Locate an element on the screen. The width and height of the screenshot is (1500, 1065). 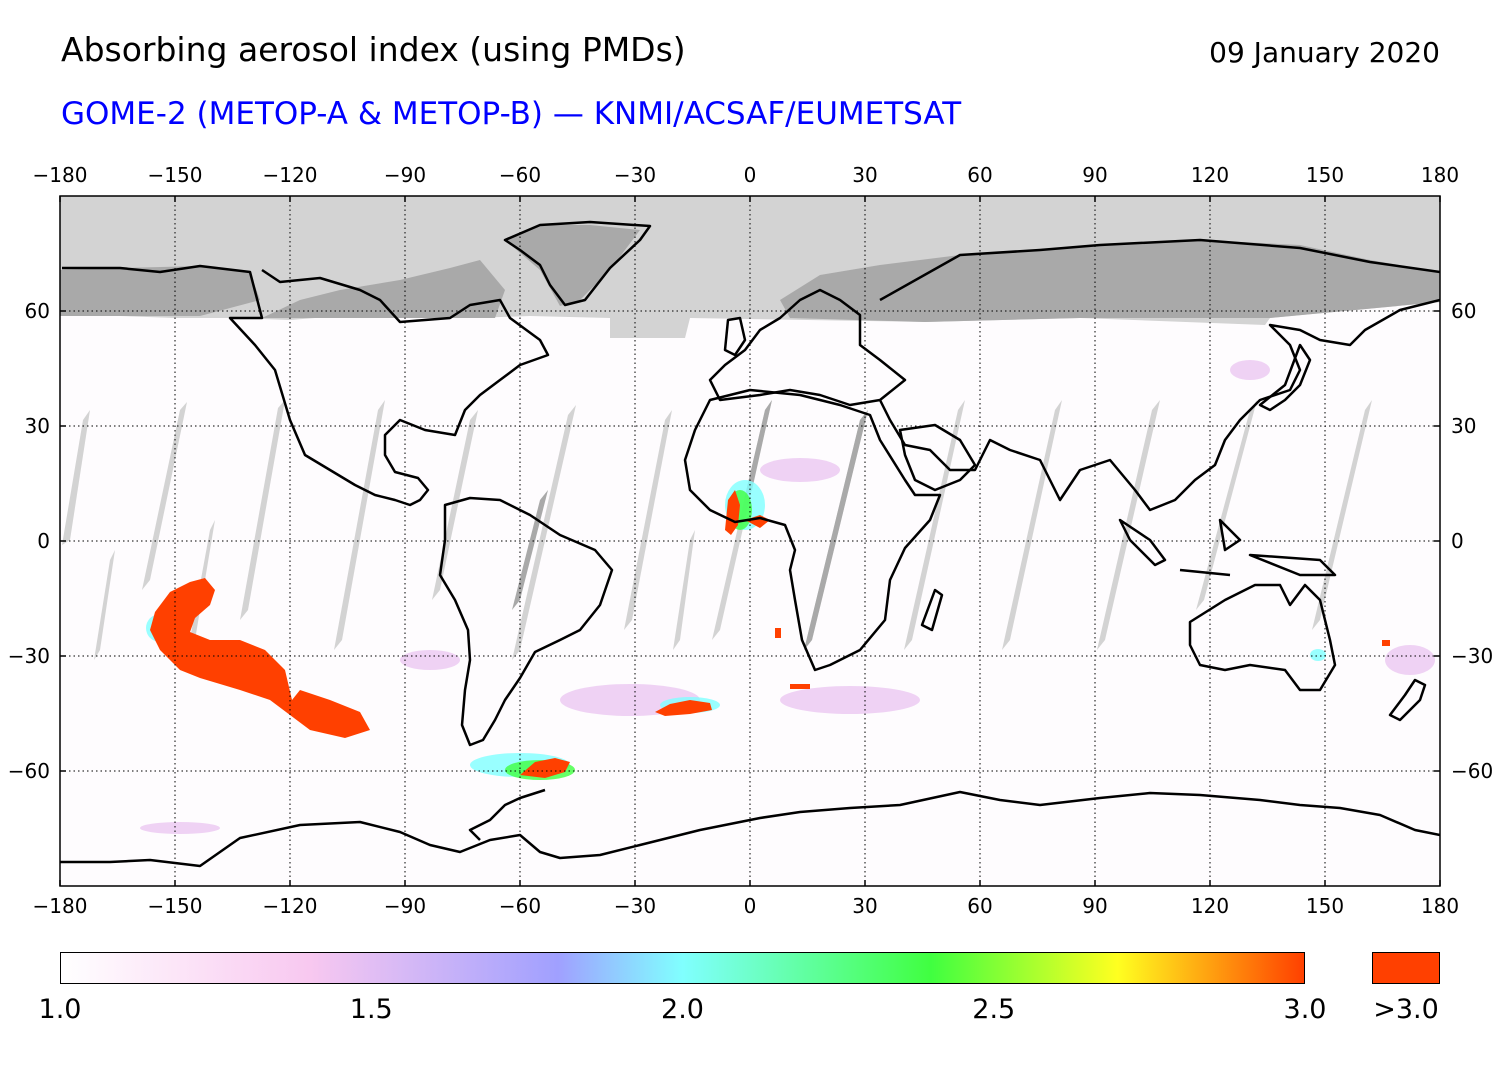
lon-tick-label-bottom: 60 is located at coordinates (980, 906).